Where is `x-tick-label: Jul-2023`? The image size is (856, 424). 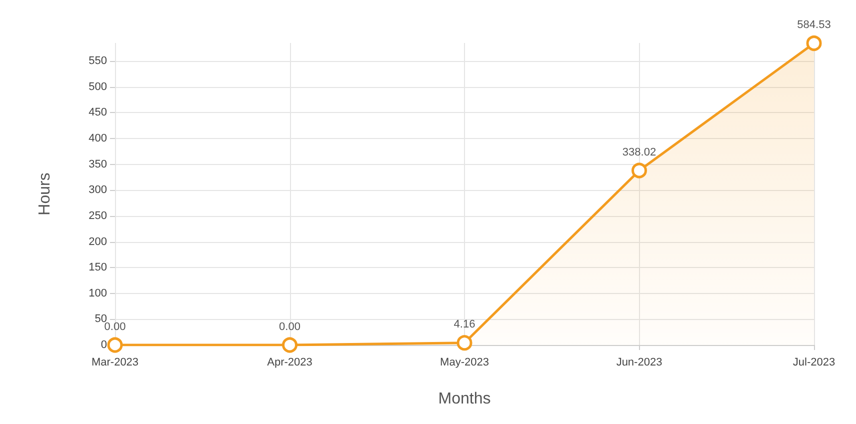
x-tick-label: Jul-2023 is located at coordinates (814, 362).